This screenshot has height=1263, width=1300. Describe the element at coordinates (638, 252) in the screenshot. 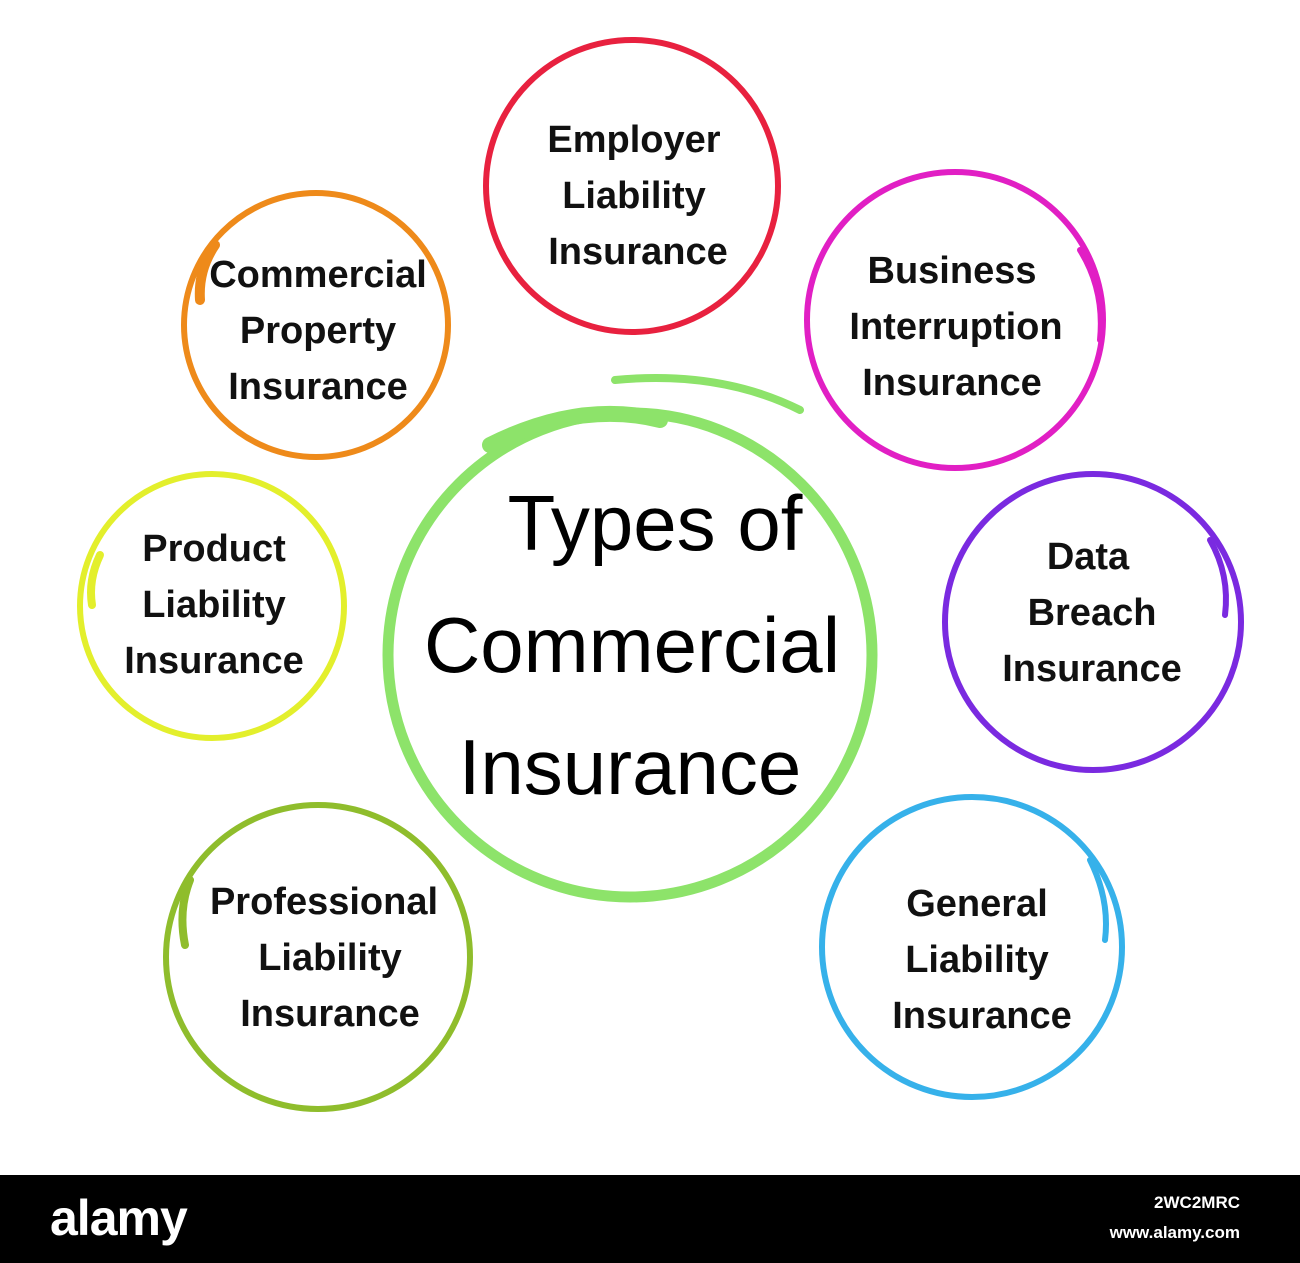

I see `employer-liability-line-3: Insurance` at that location.